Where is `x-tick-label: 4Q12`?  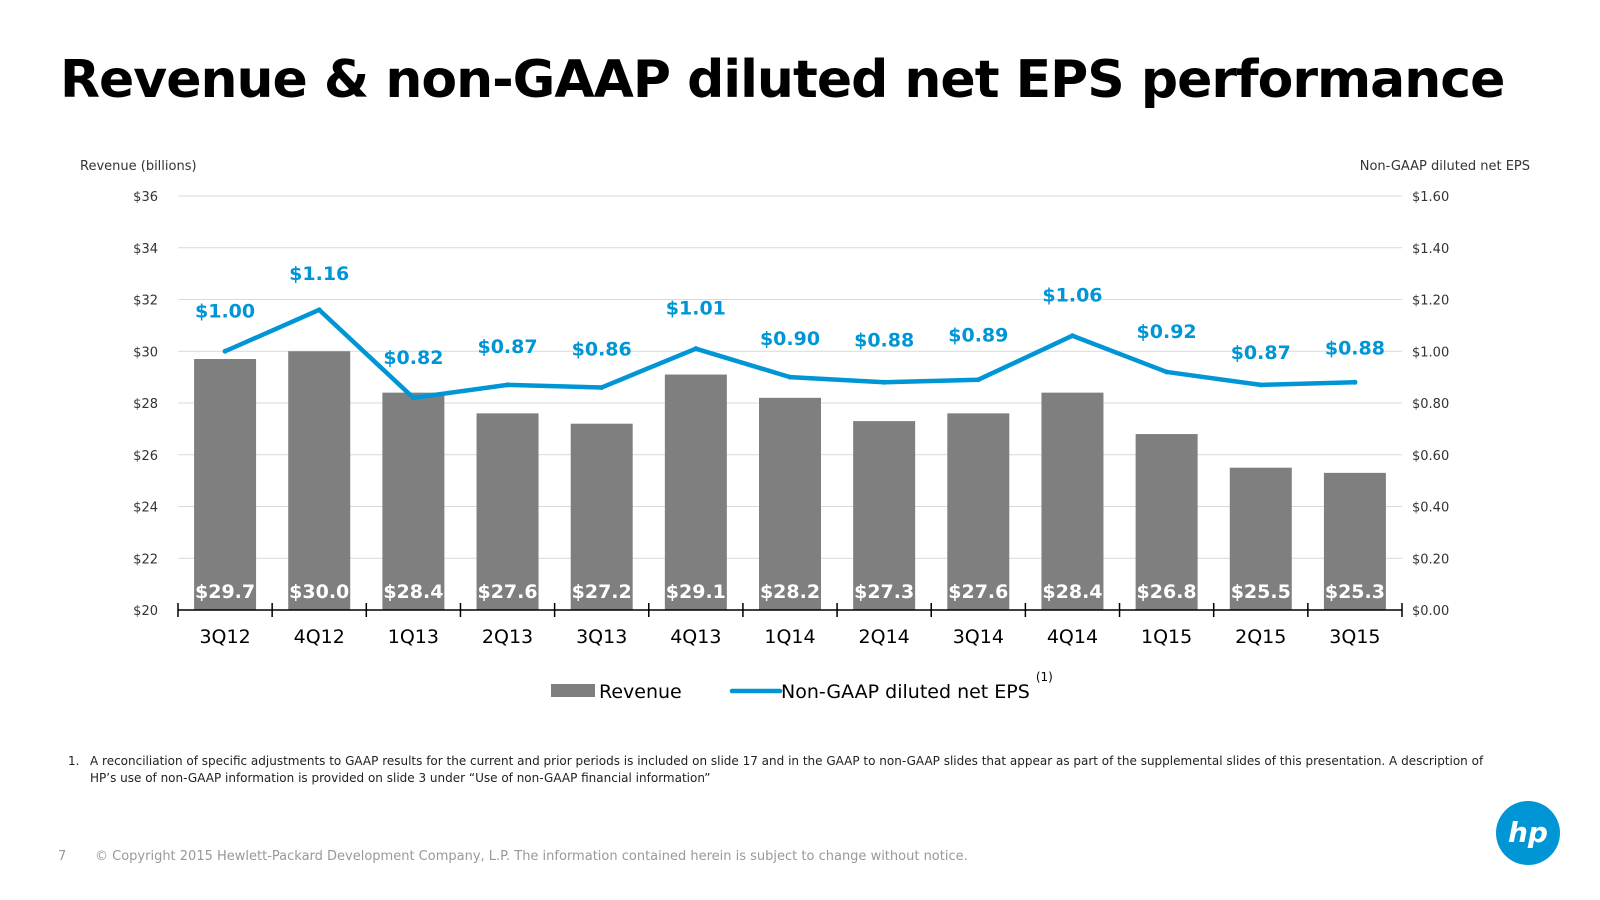 x-tick-label: 4Q12 is located at coordinates (319, 637).